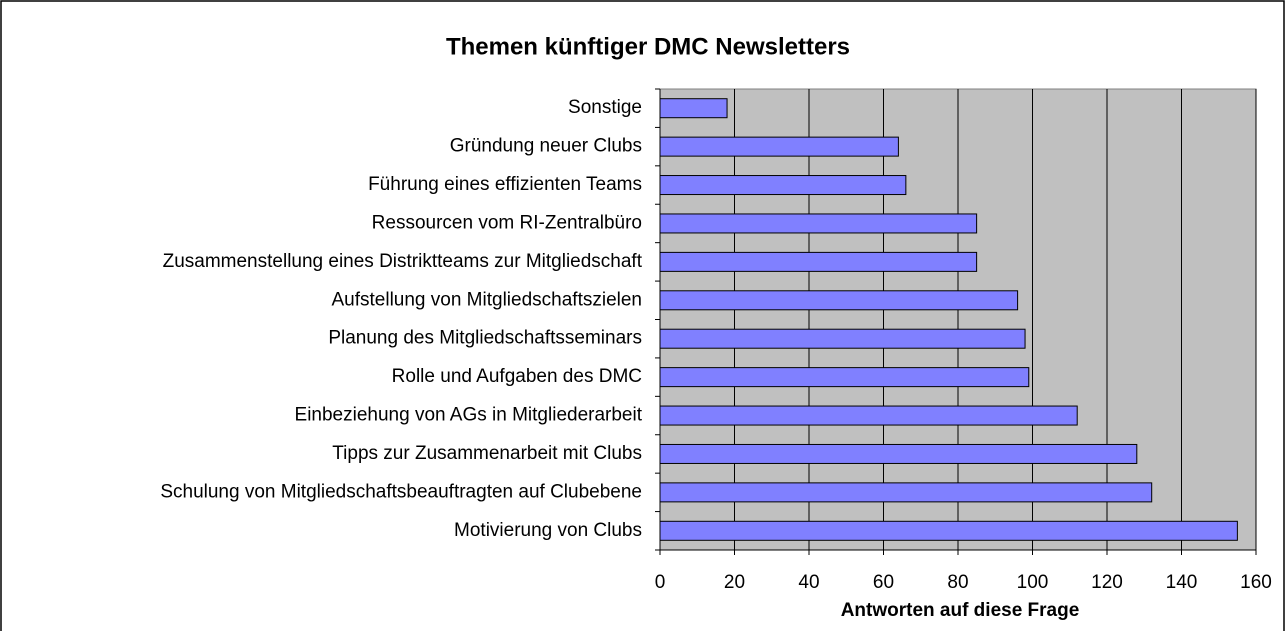 This screenshot has height=631, width=1286. What do you see at coordinates (505, 184) in the screenshot?
I see `y-tick-label: Führung eines effizienten Teams` at bounding box center [505, 184].